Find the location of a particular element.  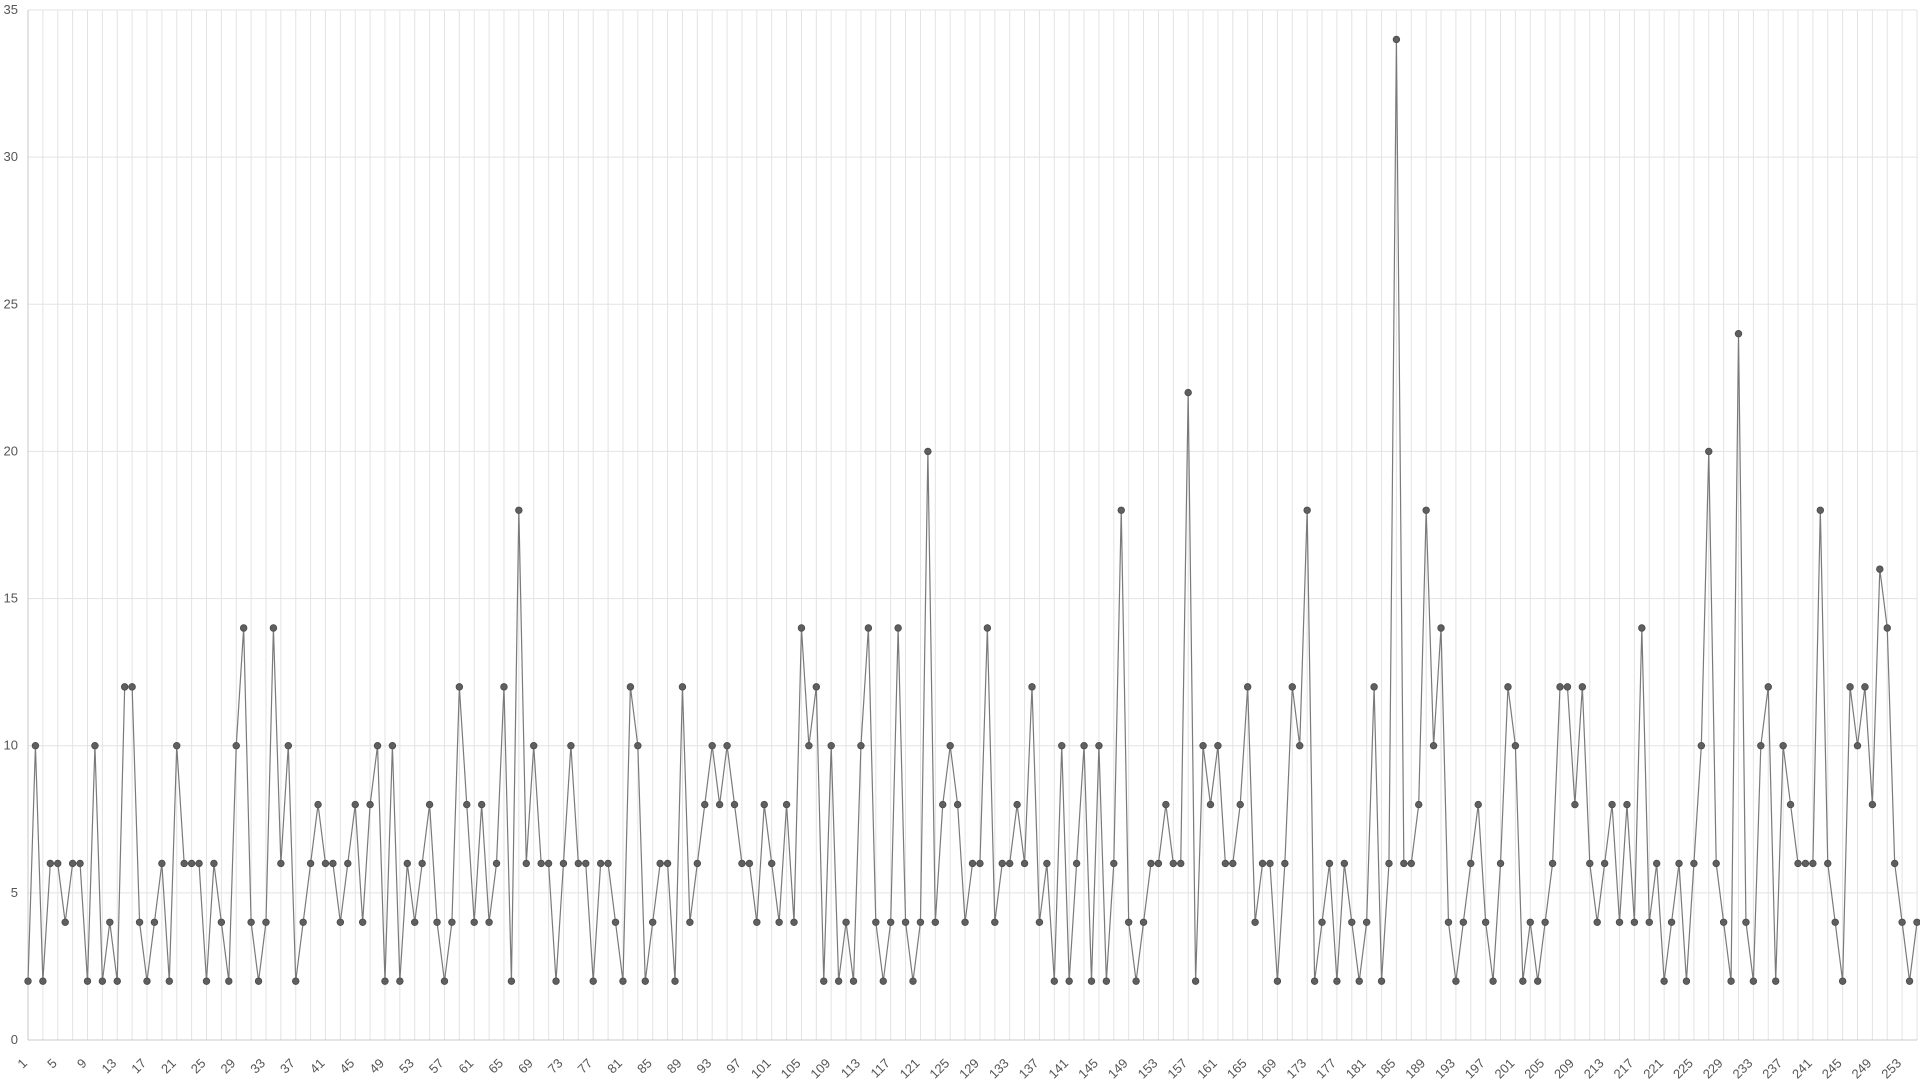

x-tick-label: 33 is located at coordinates (257, 1066).